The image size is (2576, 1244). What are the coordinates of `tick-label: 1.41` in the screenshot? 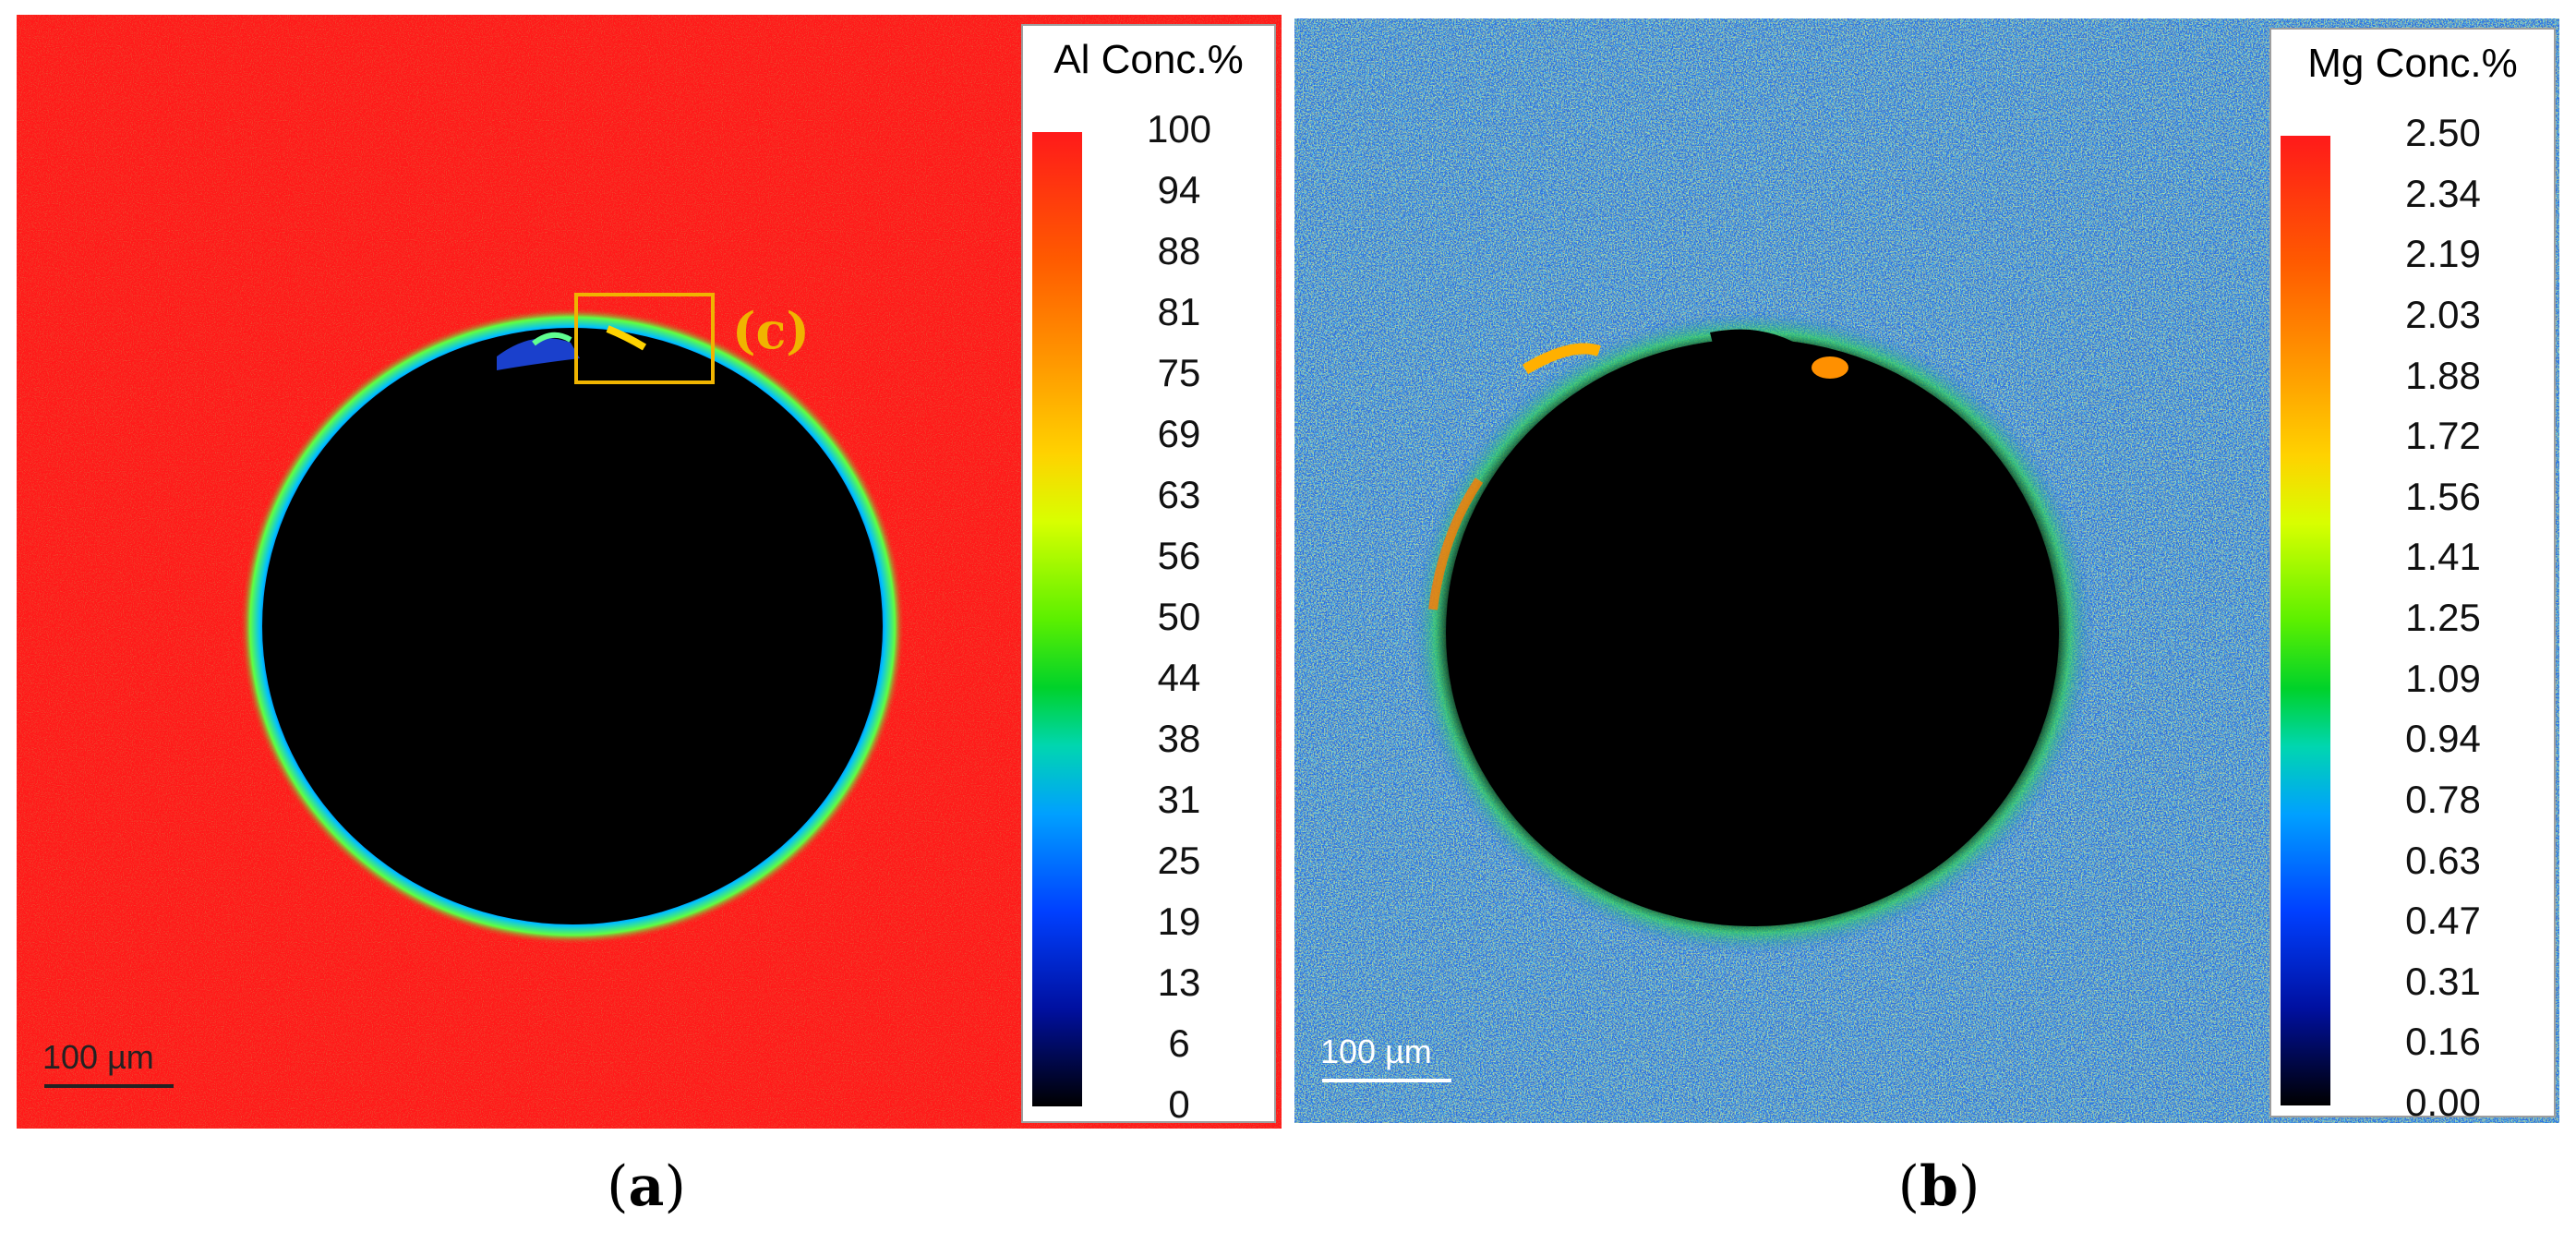 It's located at (2443, 557).